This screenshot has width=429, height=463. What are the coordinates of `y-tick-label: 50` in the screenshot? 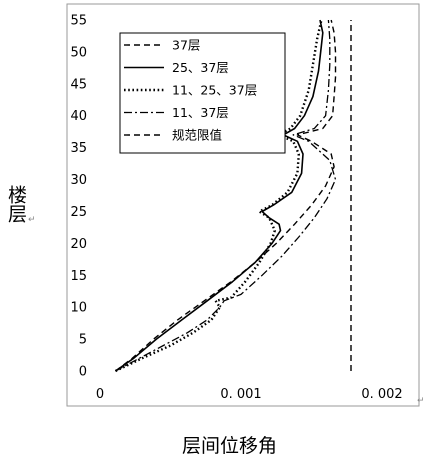 It's located at (78, 52).